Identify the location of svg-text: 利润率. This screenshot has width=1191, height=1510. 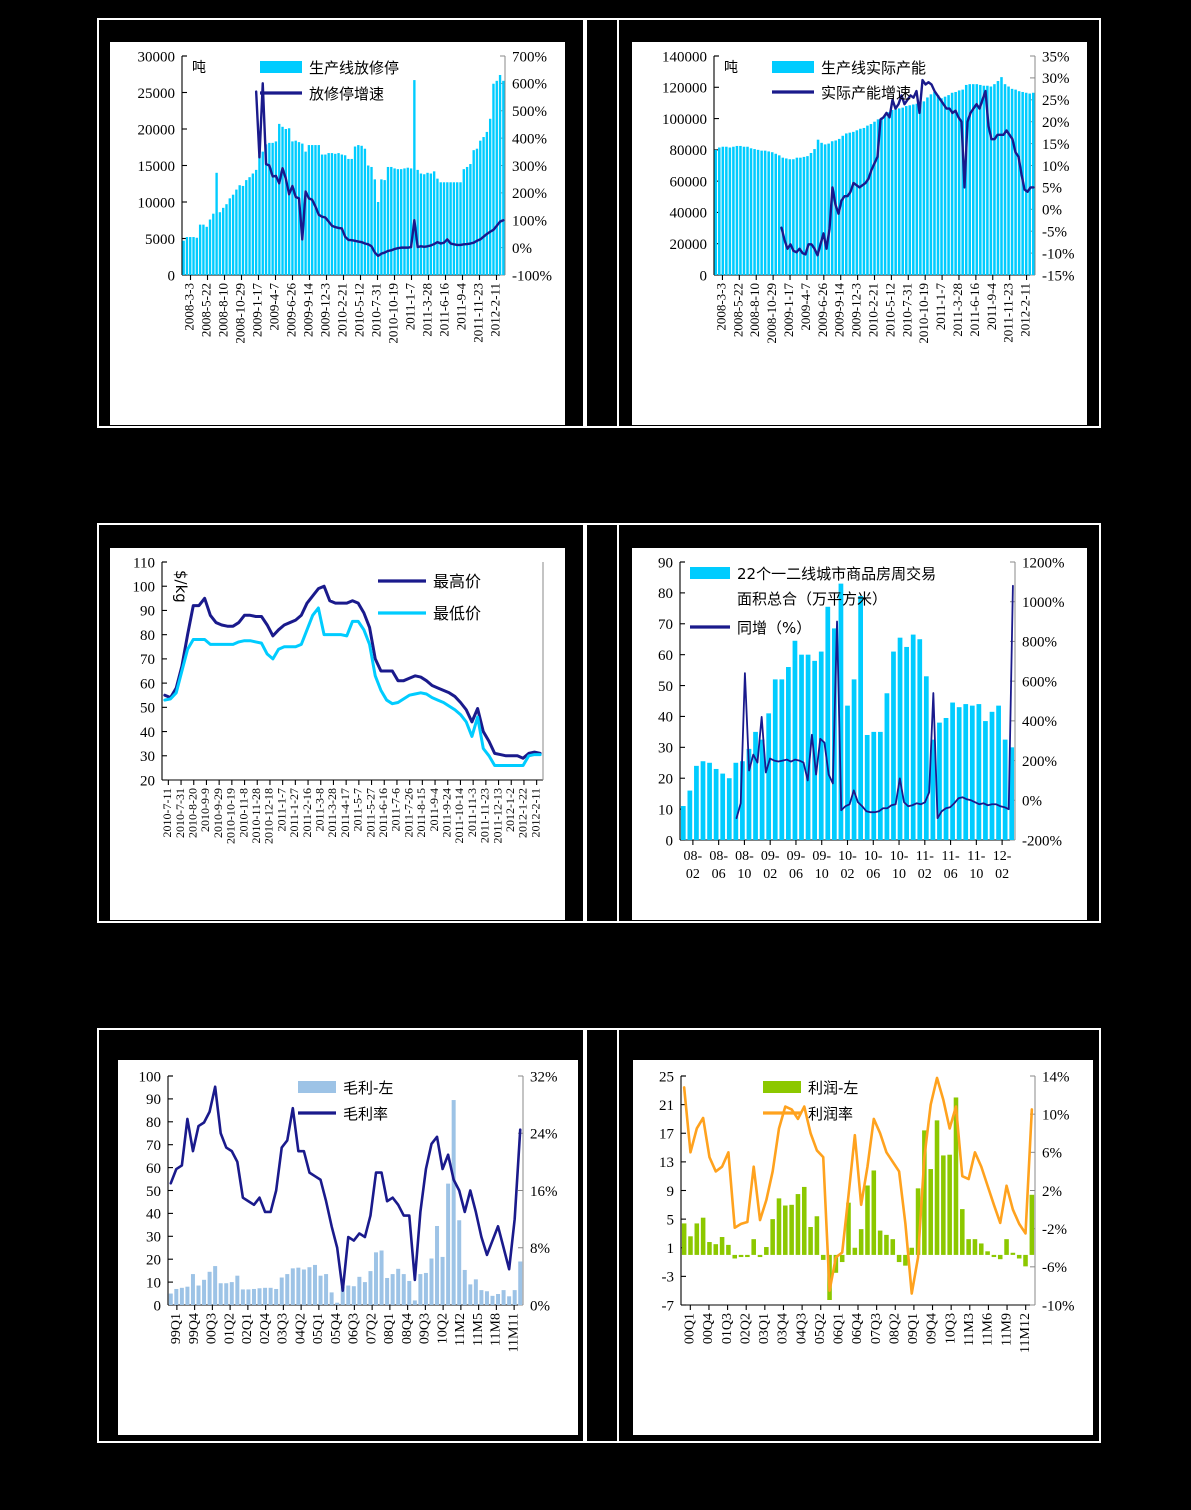
(830, 1114).